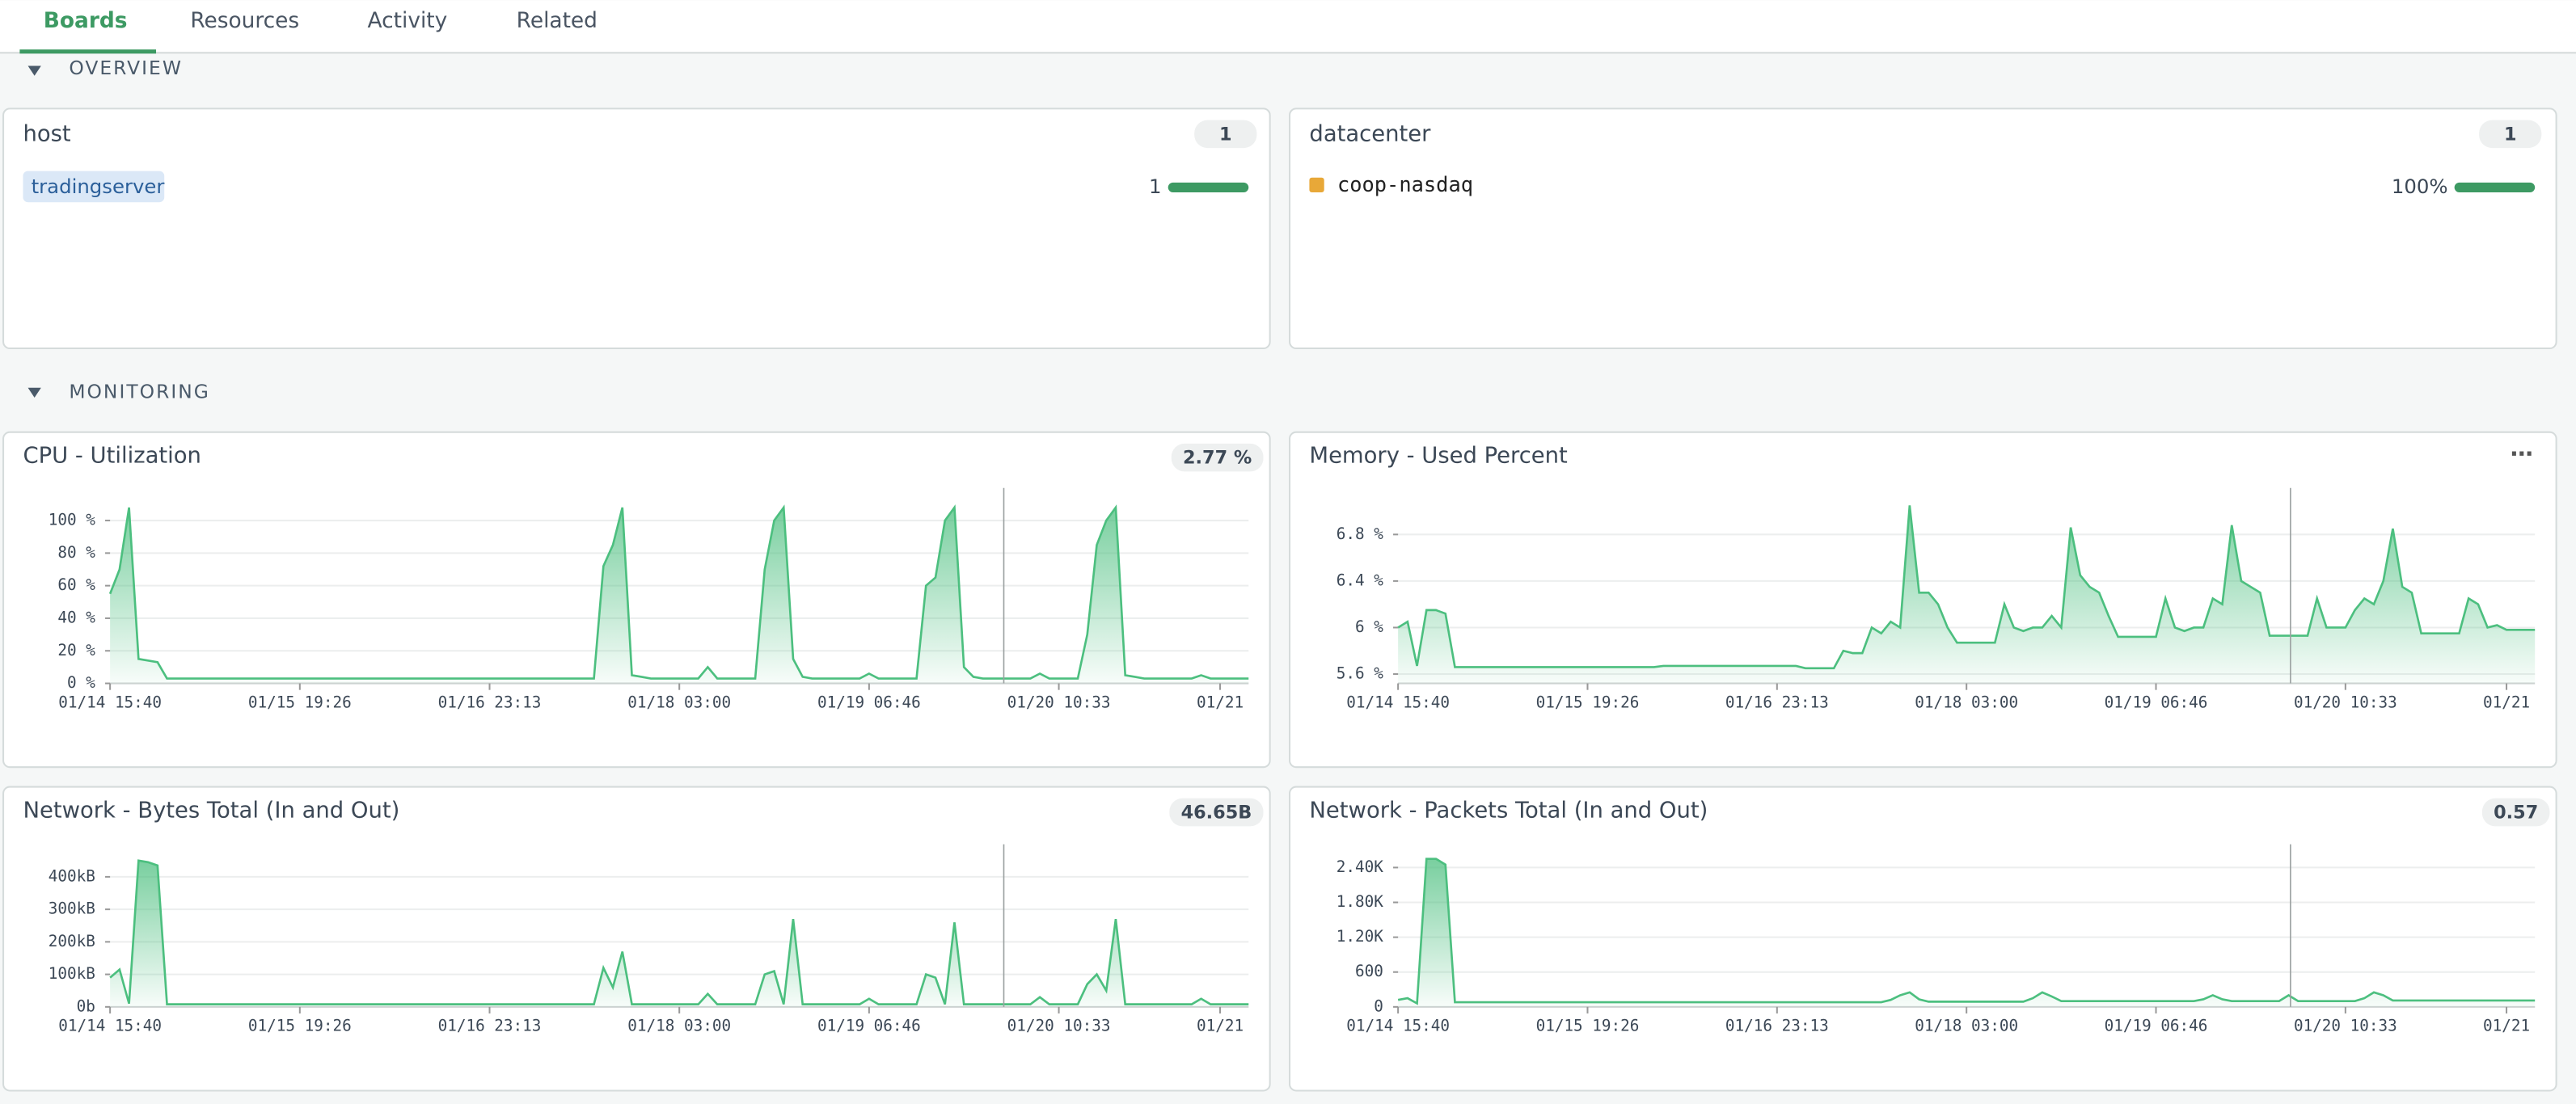  I want to click on y-tick-label: 40 %, so click(76, 617).